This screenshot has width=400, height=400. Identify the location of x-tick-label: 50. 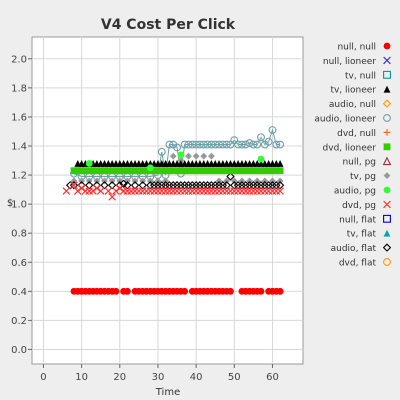
(234, 377).